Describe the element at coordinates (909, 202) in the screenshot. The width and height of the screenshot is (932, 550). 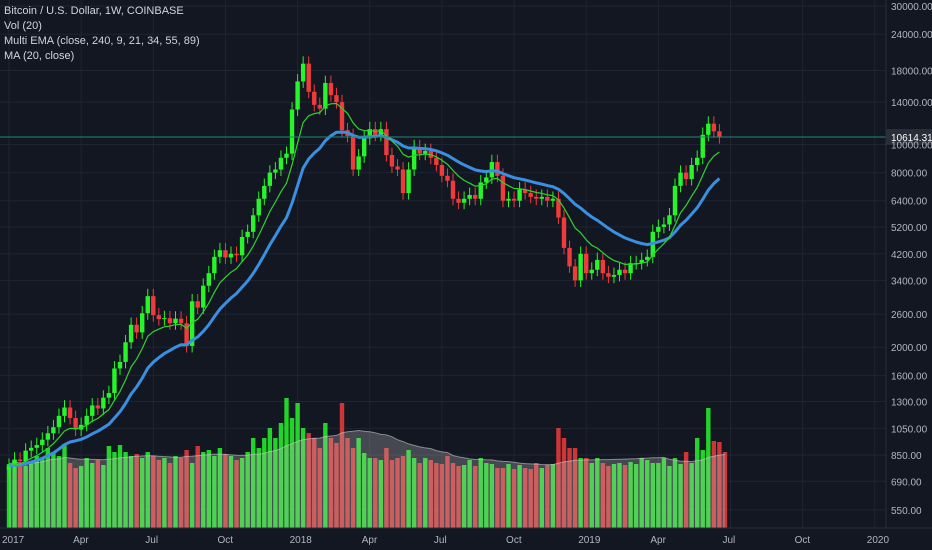
I see `price-tick-label: 6400.00` at that location.